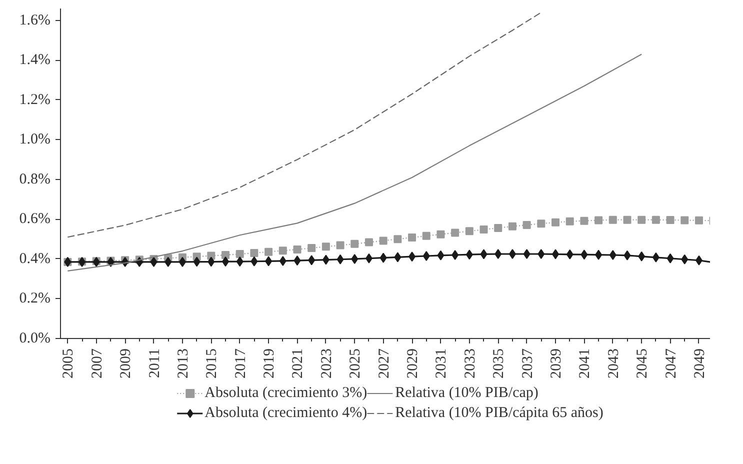 The image size is (743, 464). I want to click on x-tick-label: 2041, so click(585, 363).